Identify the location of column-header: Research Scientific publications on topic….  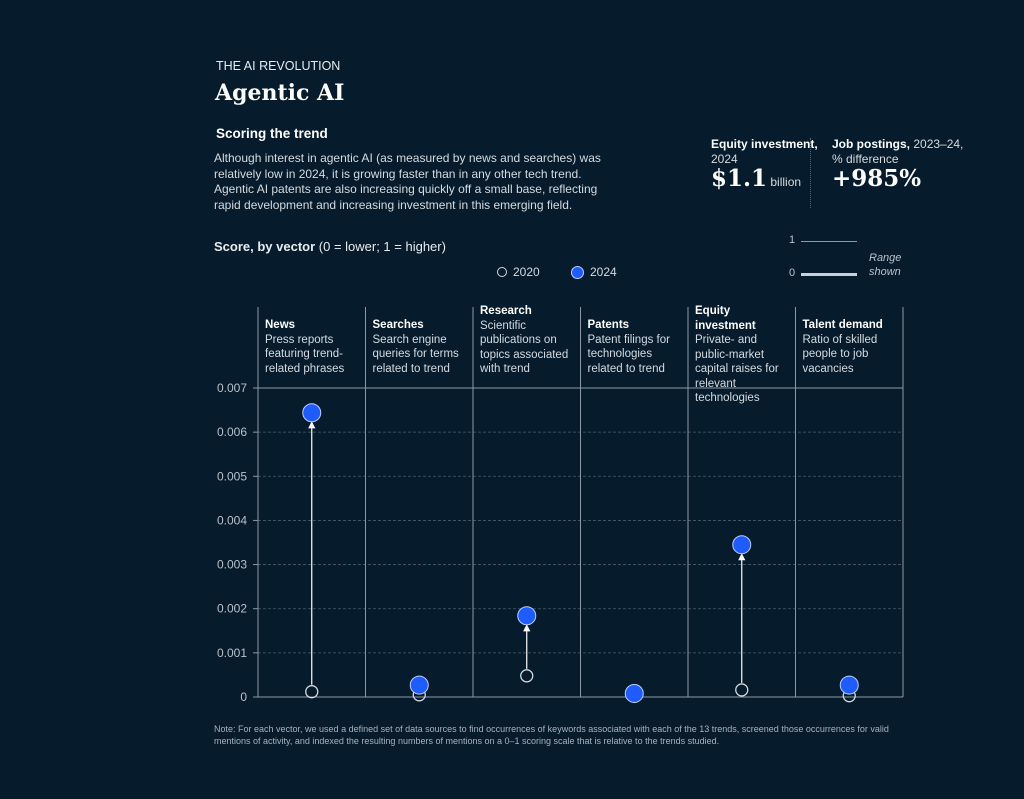
(529, 340).